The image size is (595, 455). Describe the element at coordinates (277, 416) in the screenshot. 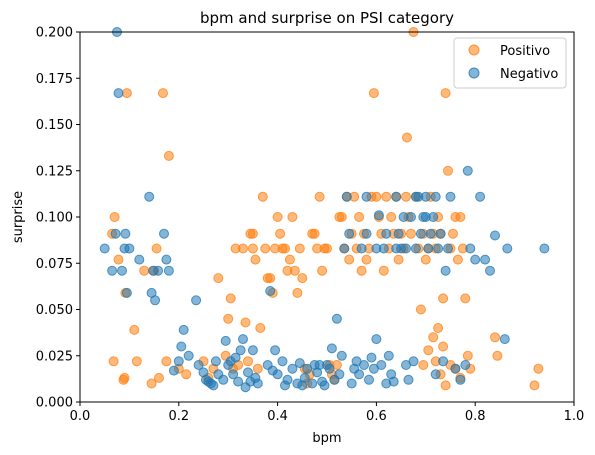

I see `x-tick-label: 0.4` at that location.